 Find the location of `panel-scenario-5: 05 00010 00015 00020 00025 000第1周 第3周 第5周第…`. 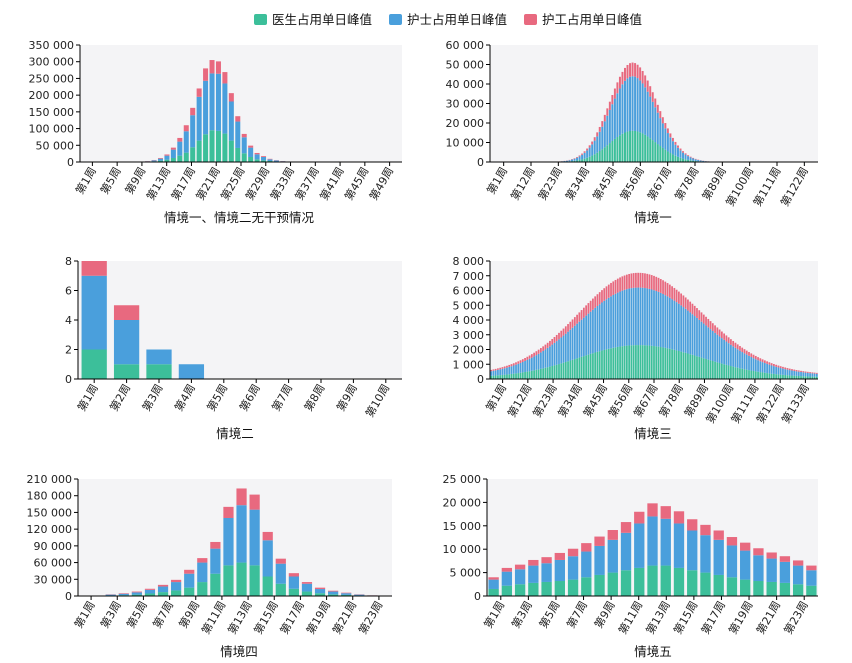

panel-scenario-5: 05 00010 00015 00020 00025 000第1周 第3周 第5周第… is located at coordinates (630, 566).